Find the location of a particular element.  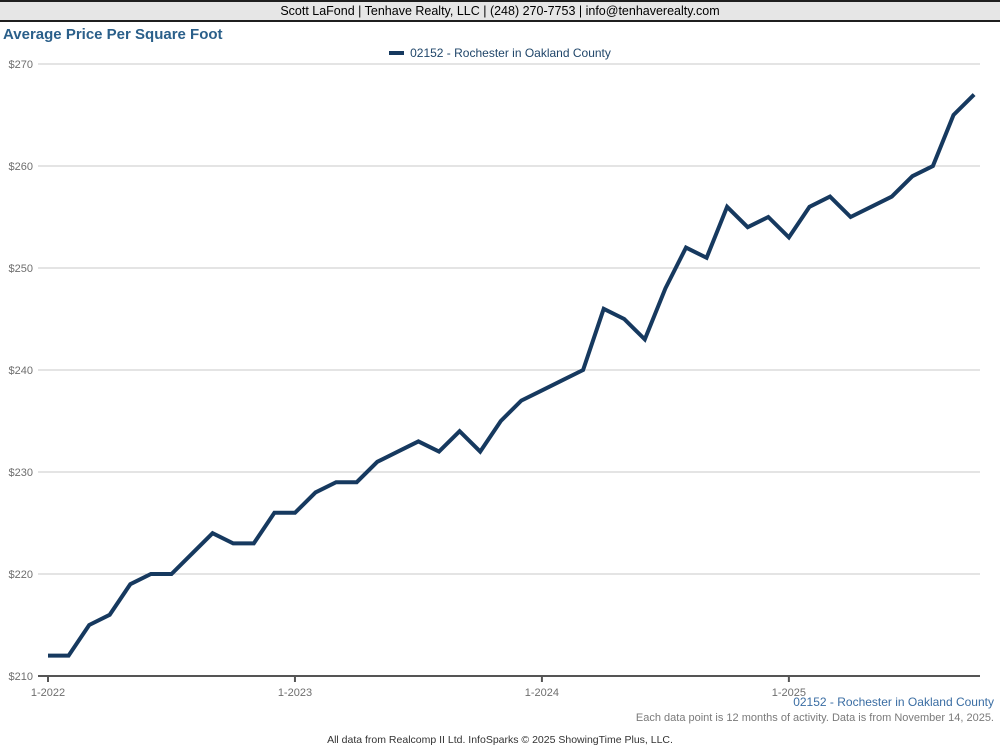

page-title: Average Price Per Square Foot is located at coordinates (113, 34).